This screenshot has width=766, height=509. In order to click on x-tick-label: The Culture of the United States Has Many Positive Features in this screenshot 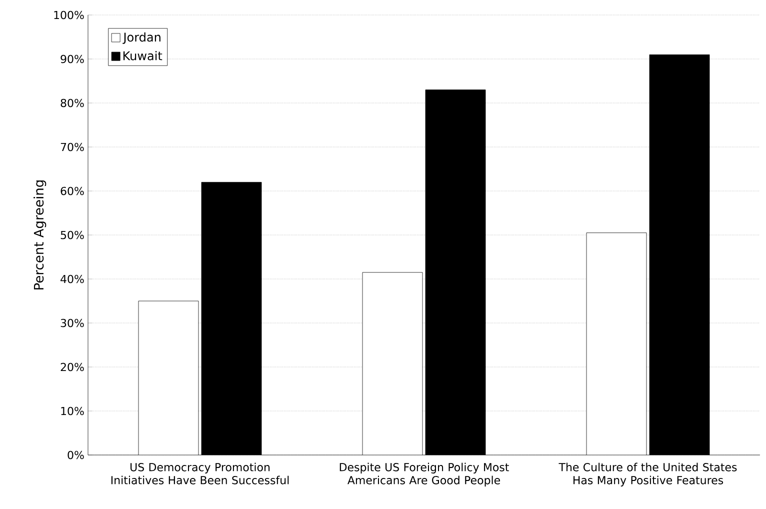, I will do `click(647, 474)`.